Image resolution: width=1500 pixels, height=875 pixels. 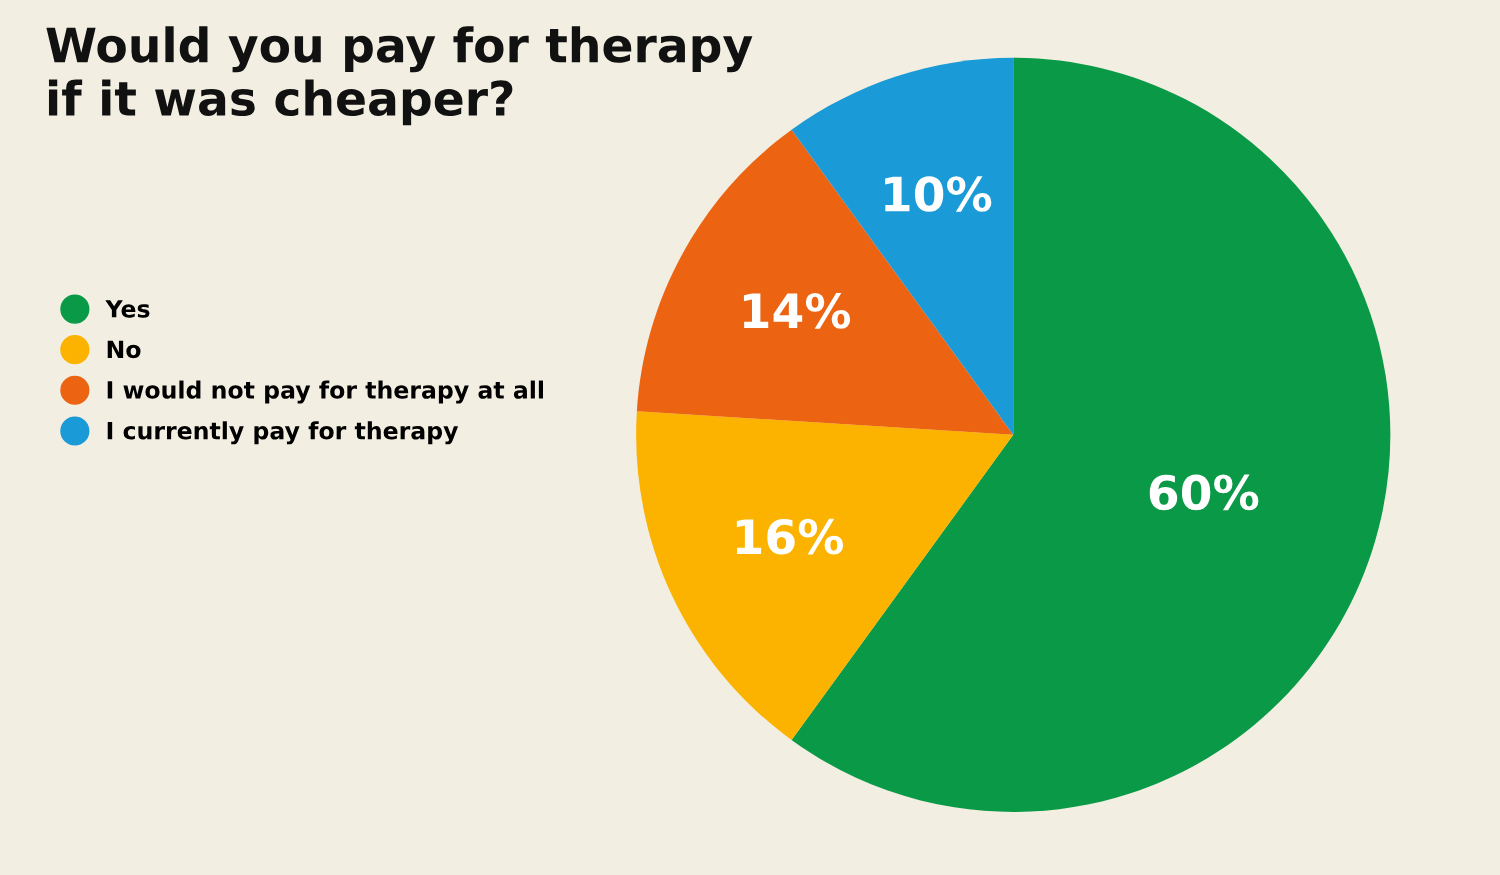 I want to click on legend-label: I would not pay for therapy at all, so click(x=325, y=392).